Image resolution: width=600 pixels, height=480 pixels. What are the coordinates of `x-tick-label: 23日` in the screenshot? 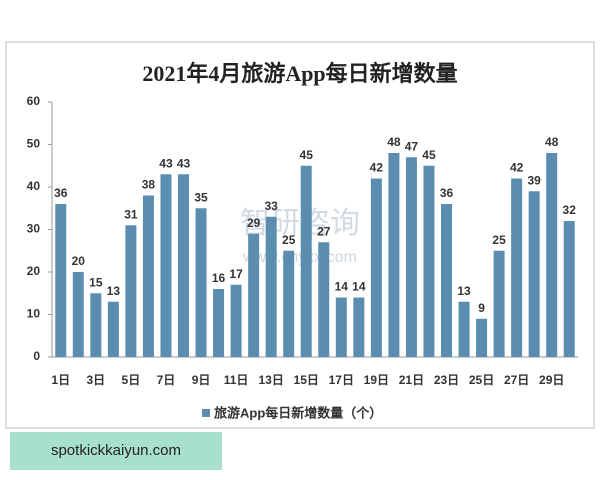 It's located at (446, 380).